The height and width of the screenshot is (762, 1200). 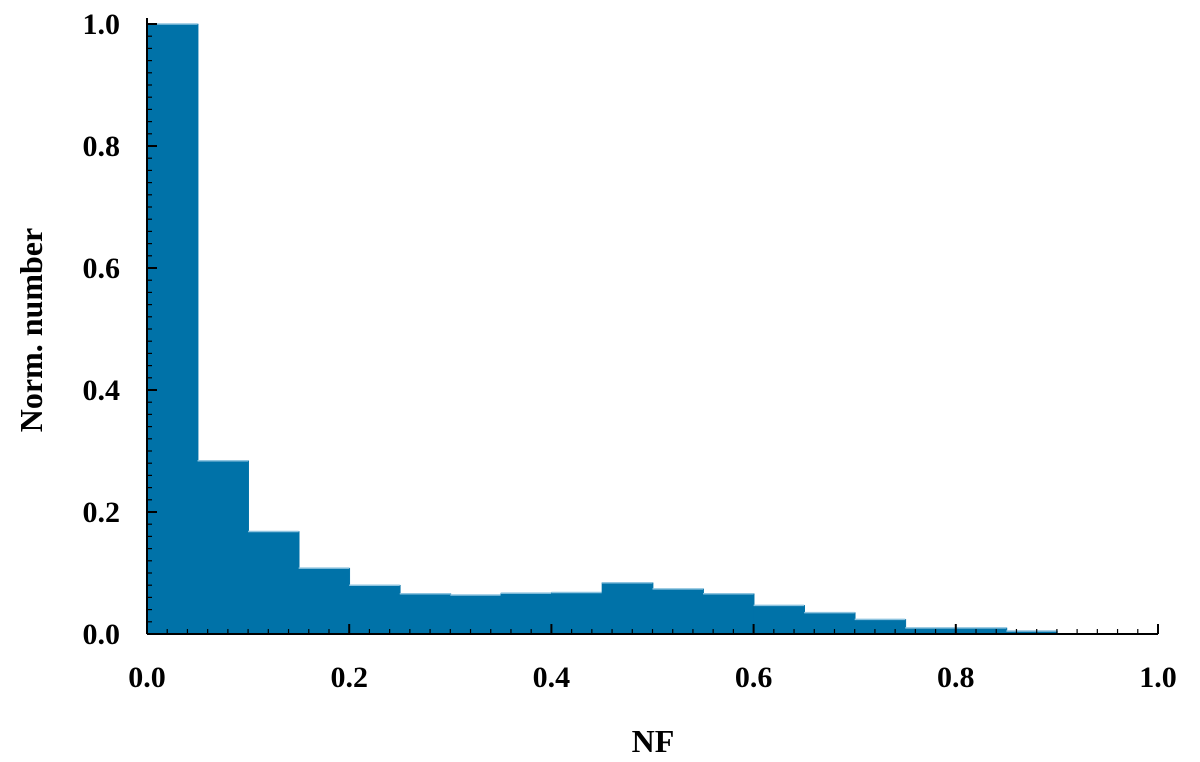 I want to click on y-tick-label: 0.2, so click(x=102, y=512).